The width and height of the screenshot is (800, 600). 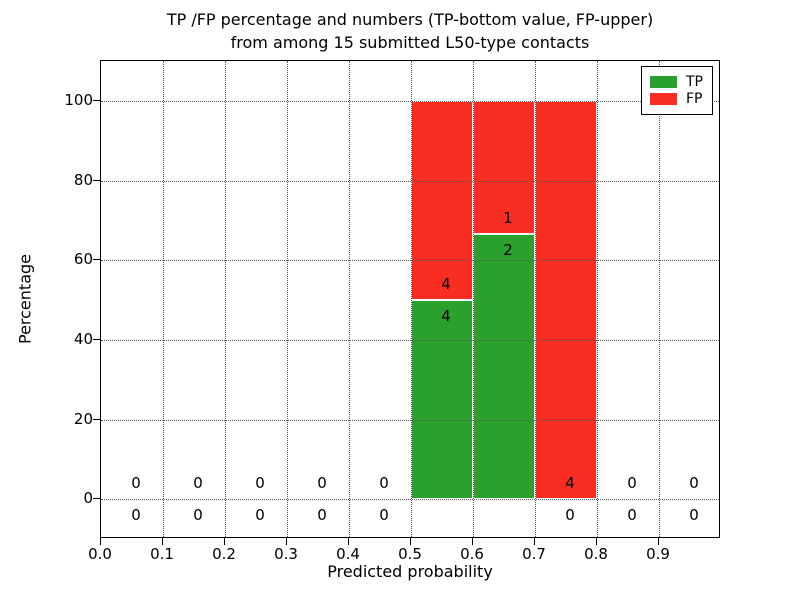 What do you see at coordinates (100, 554) in the screenshot?
I see `x-tick-label: 0.0` at bounding box center [100, 554].